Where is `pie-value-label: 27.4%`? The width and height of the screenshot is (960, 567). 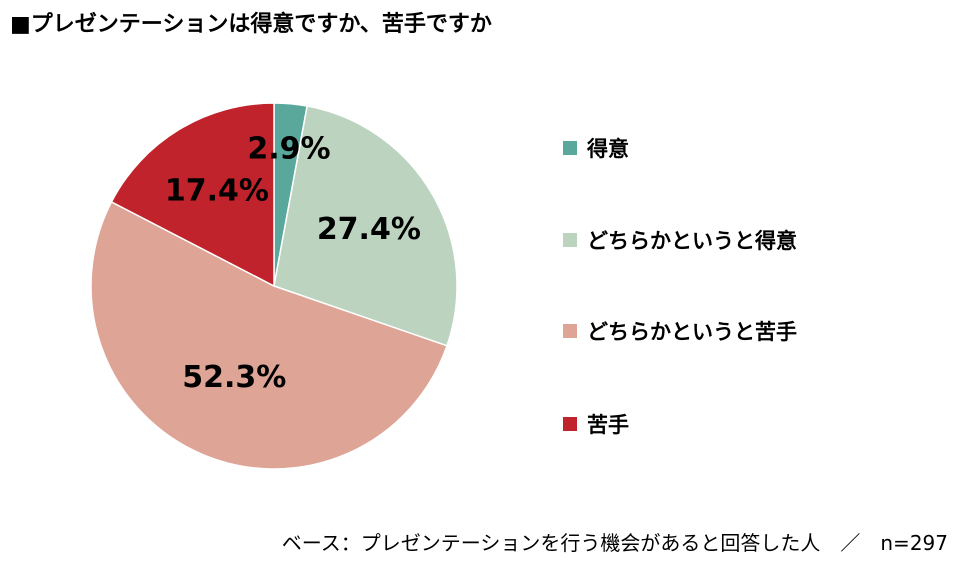
pie-value-label: 27.4% is located at coordinates (369, 229).